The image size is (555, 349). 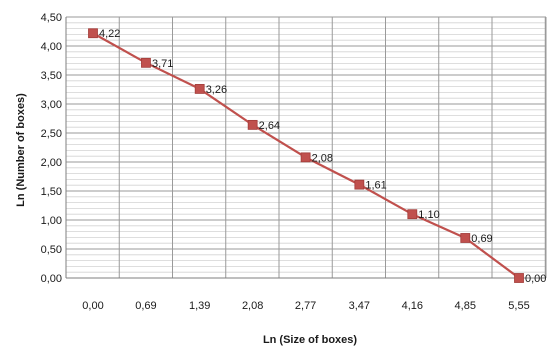 I want to click on data-label: 0,69, so click(x=481, y=239).